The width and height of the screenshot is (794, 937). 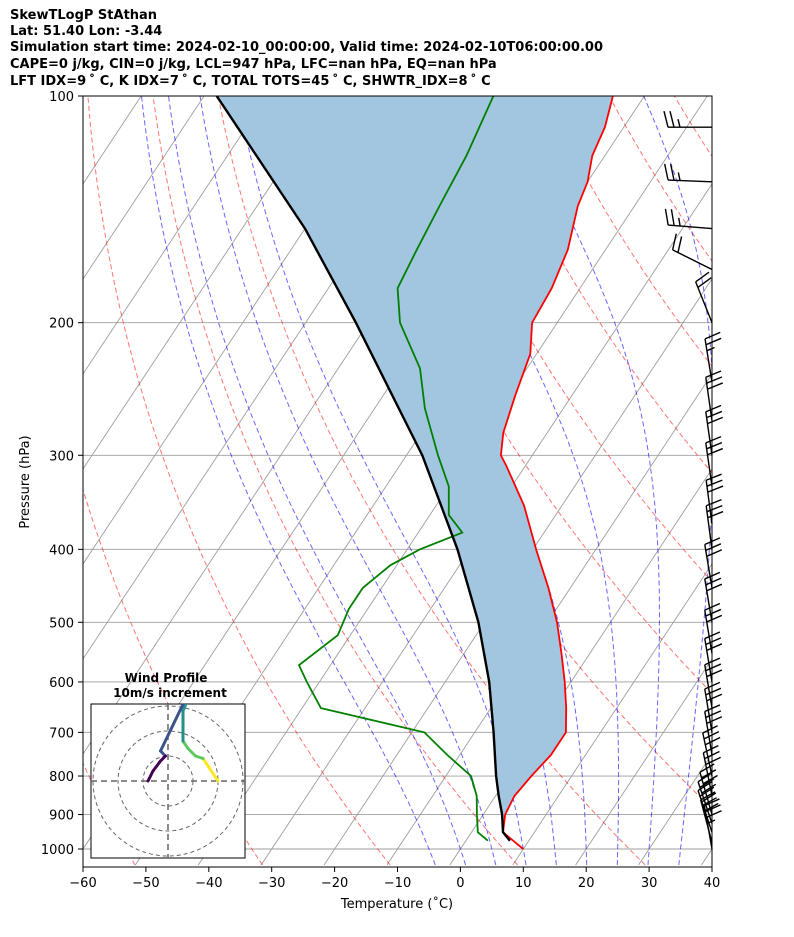 I want to click on x-tick-label: −10, so click(x=397, y=883).